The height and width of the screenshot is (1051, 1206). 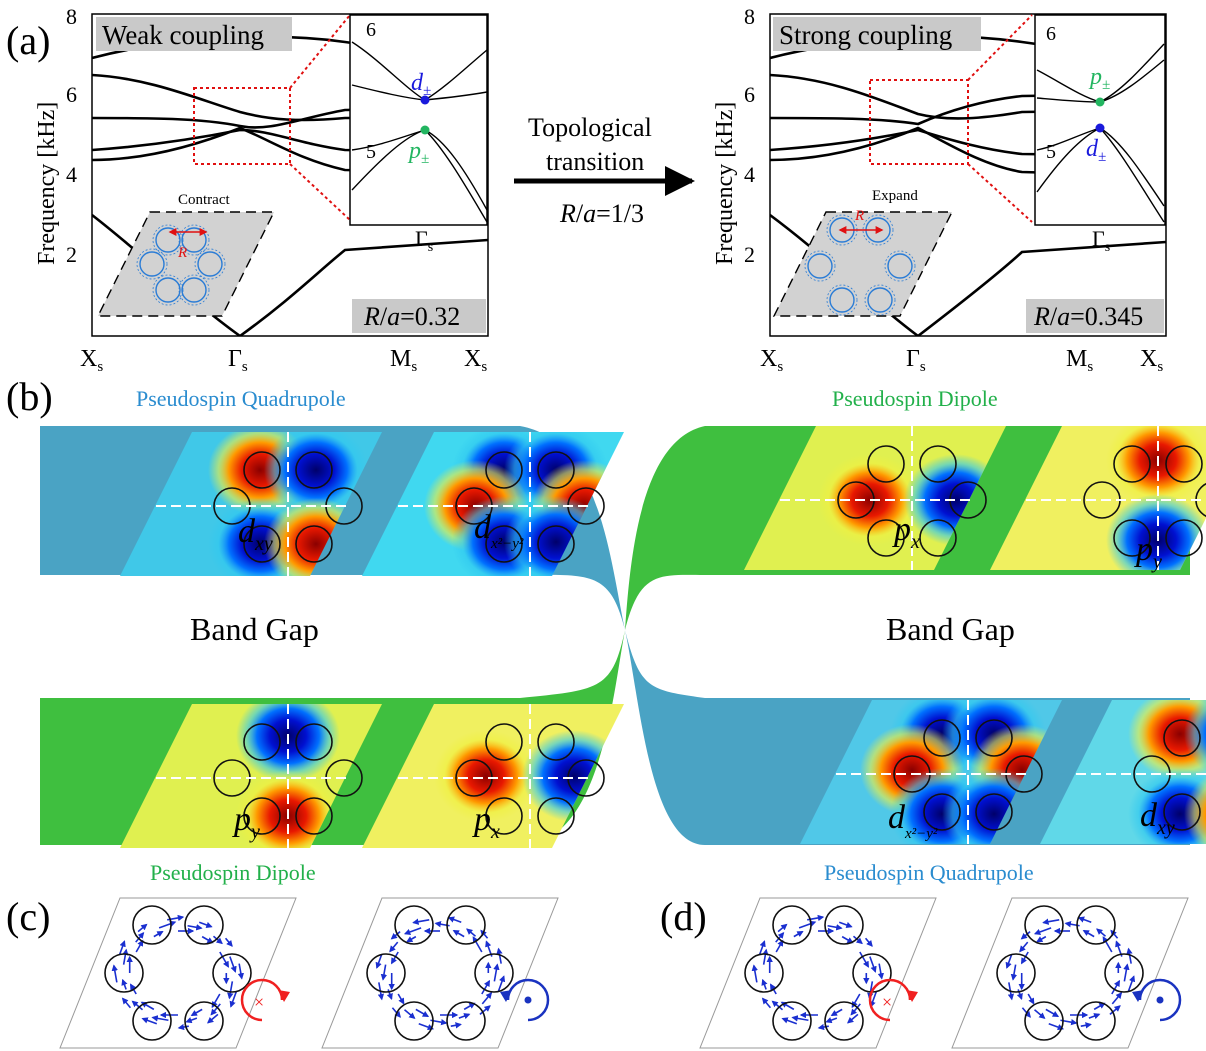 I want to click on svg-text: transition, so click(x=595, y=161).